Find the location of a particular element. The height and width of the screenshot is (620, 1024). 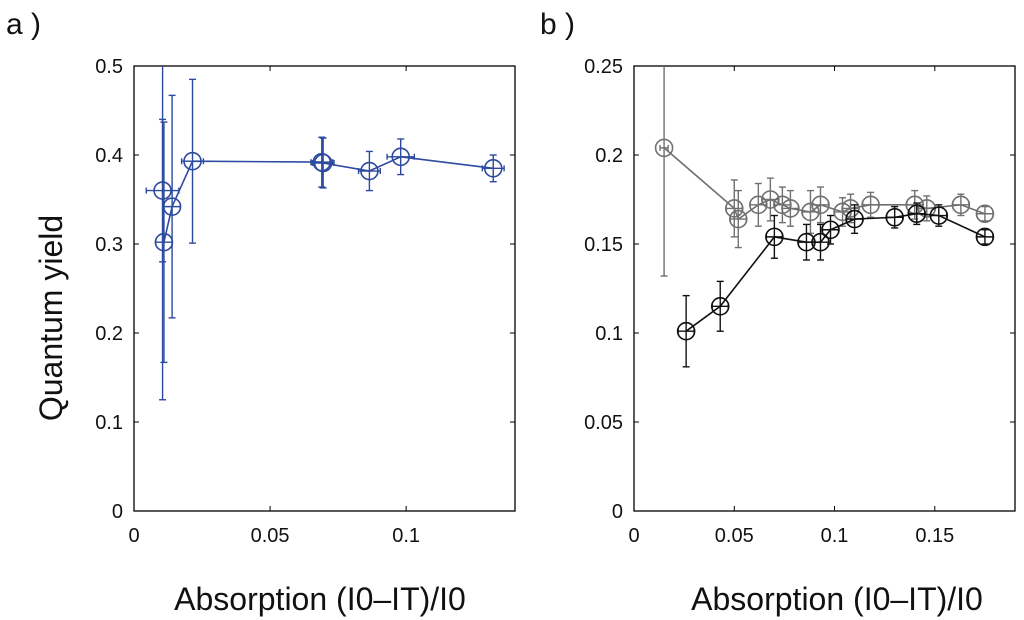

panel-b-x-axis-label: Absorption (I0–IT)/I0 is located at coordinates (837, 599).